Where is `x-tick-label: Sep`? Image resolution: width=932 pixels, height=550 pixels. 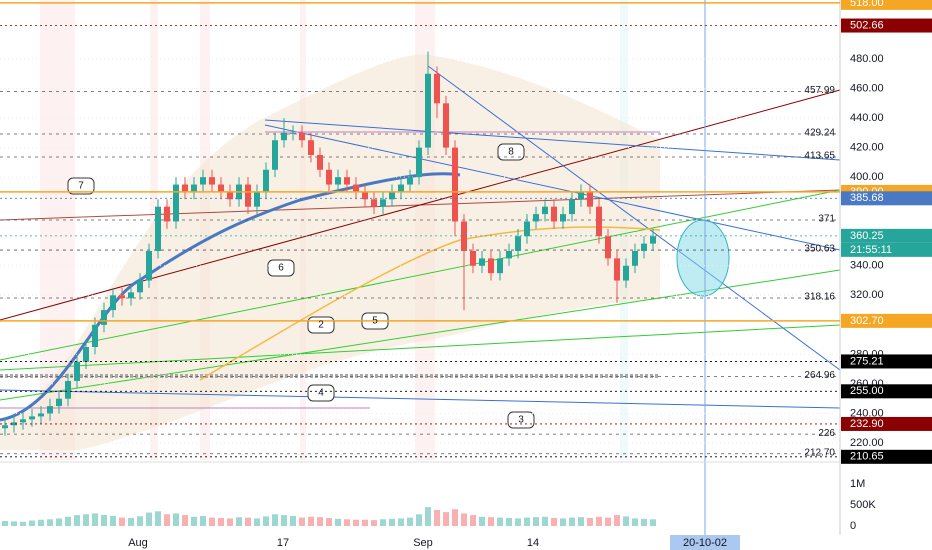
x-tick-label: Sep is located at coordinates (423, 543).